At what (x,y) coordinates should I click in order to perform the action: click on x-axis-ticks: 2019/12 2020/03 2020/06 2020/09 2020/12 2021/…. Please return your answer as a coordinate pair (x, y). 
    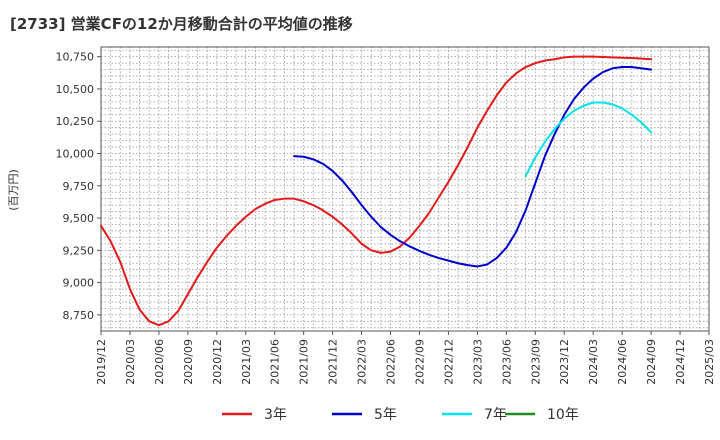
    Looking at the image, I should click on (405, 358).